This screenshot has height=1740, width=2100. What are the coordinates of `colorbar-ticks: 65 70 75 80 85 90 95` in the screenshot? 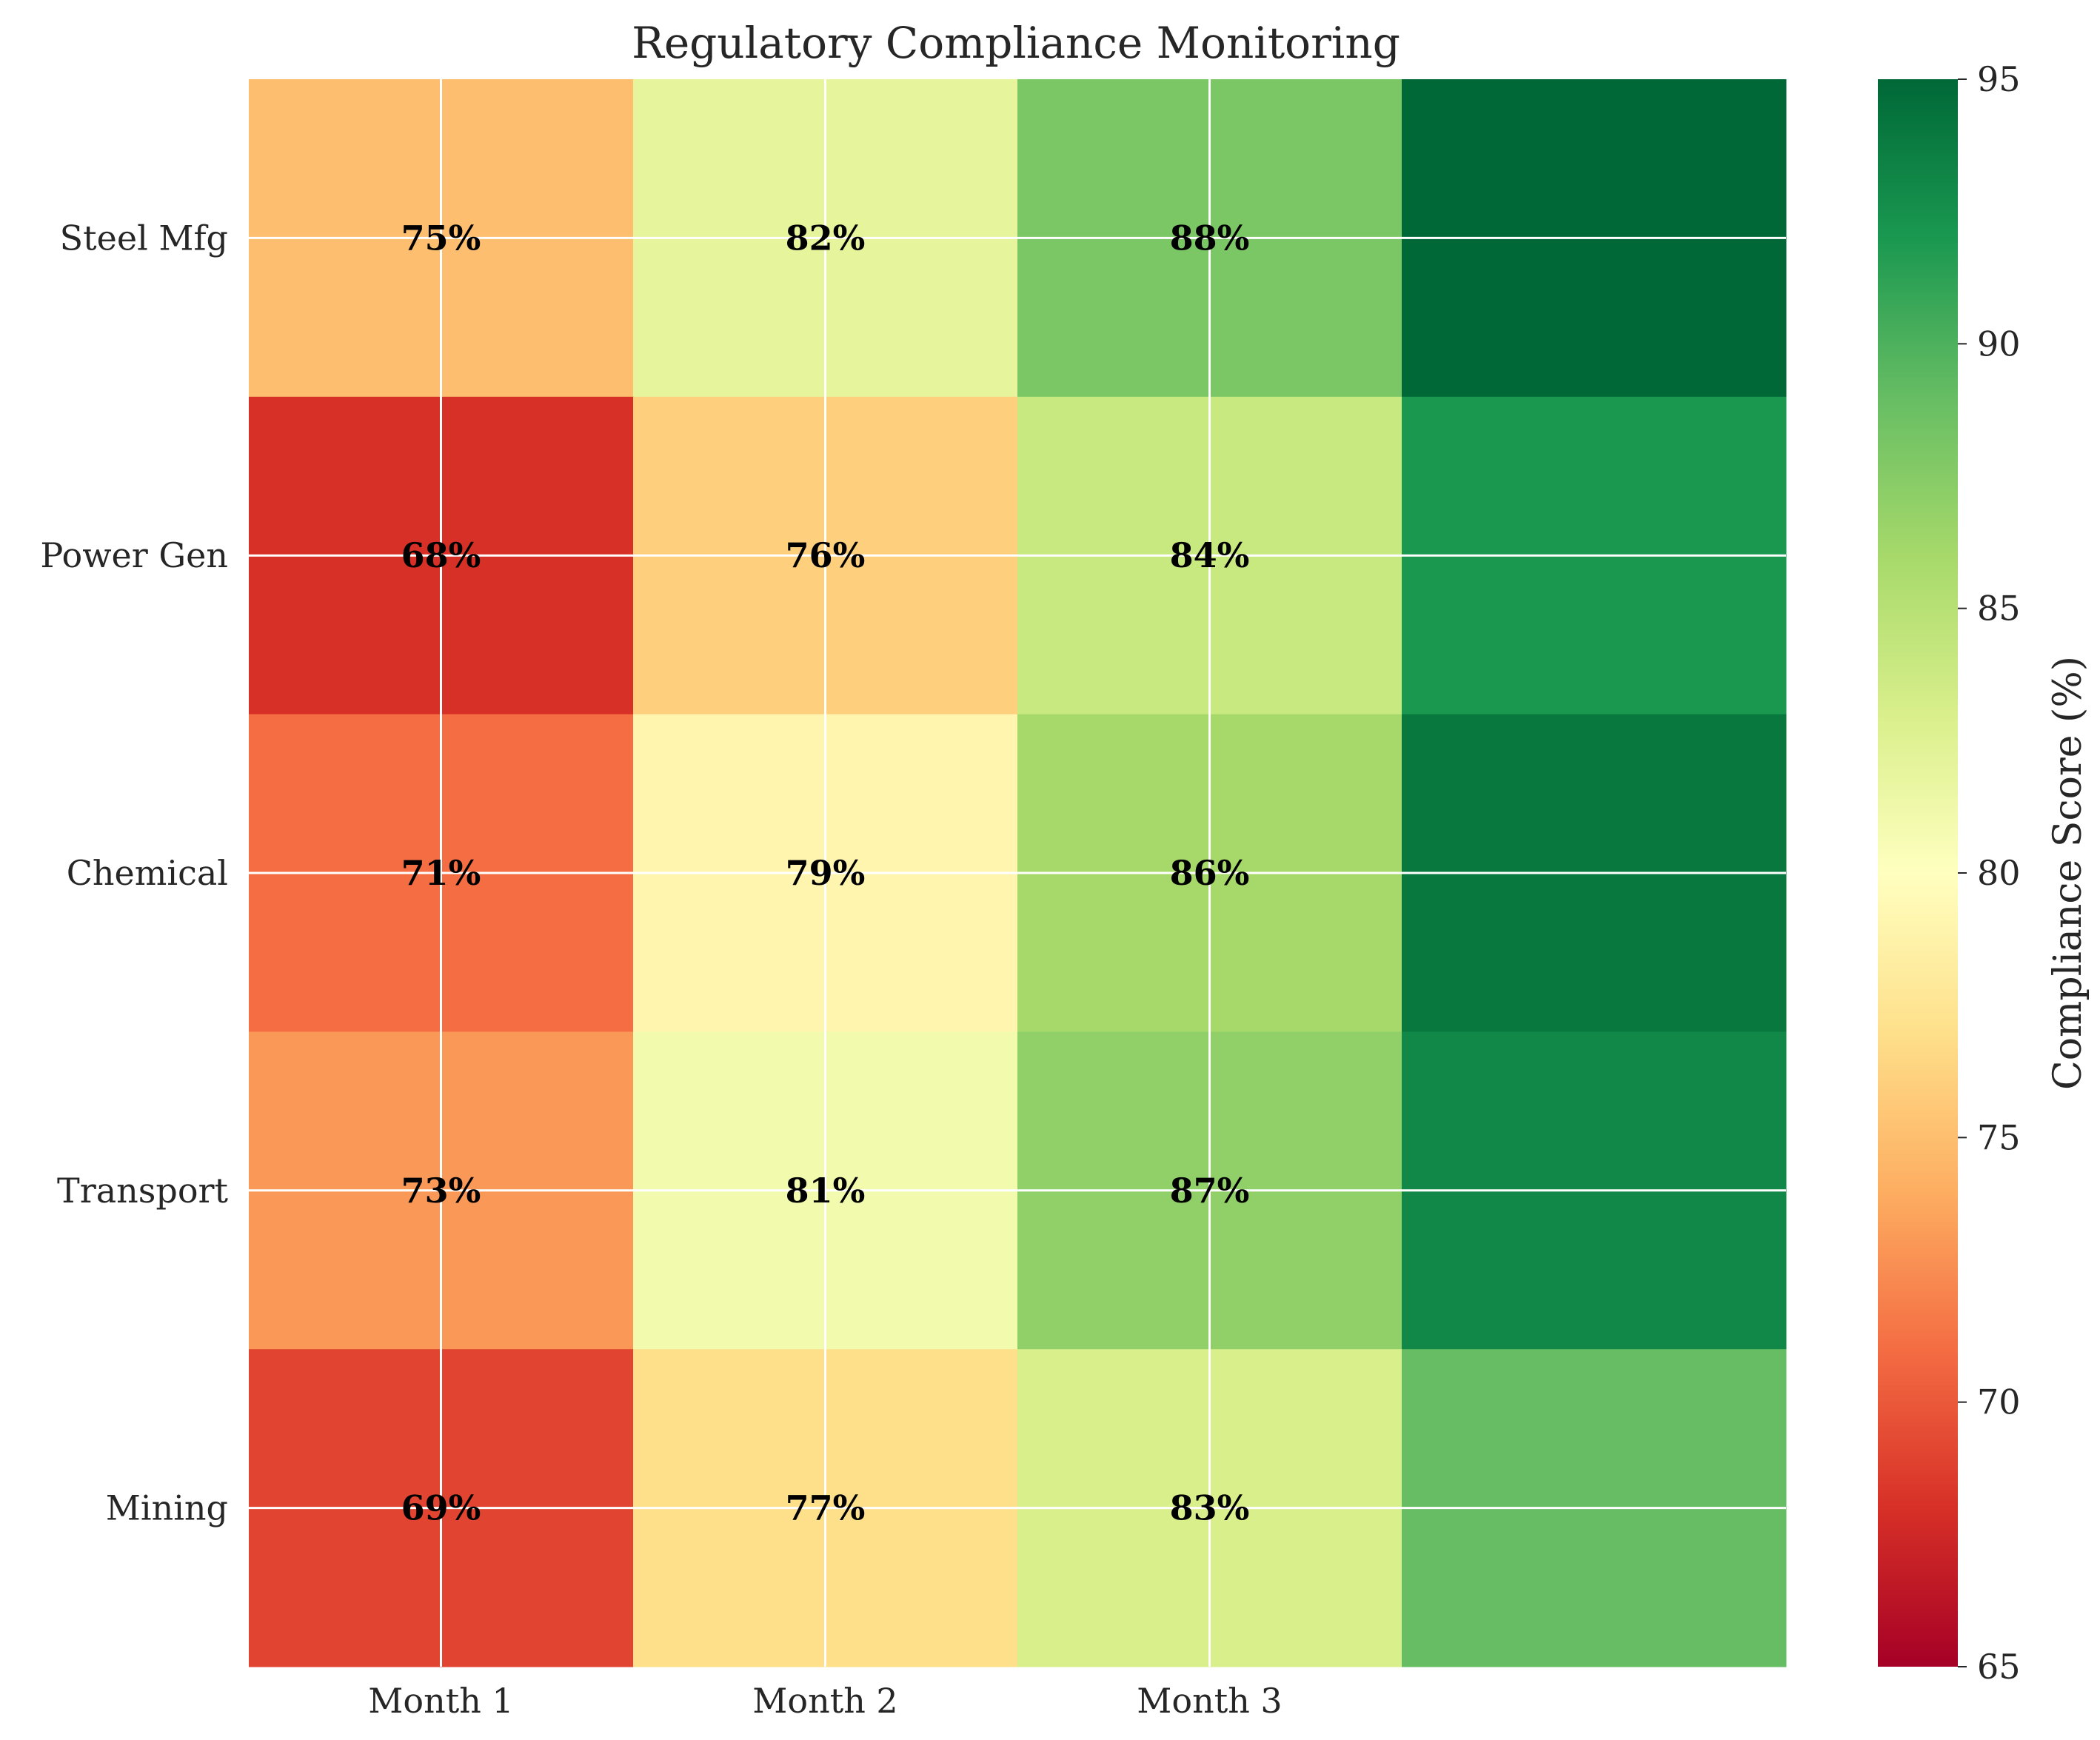 It's located at (1989, 873).